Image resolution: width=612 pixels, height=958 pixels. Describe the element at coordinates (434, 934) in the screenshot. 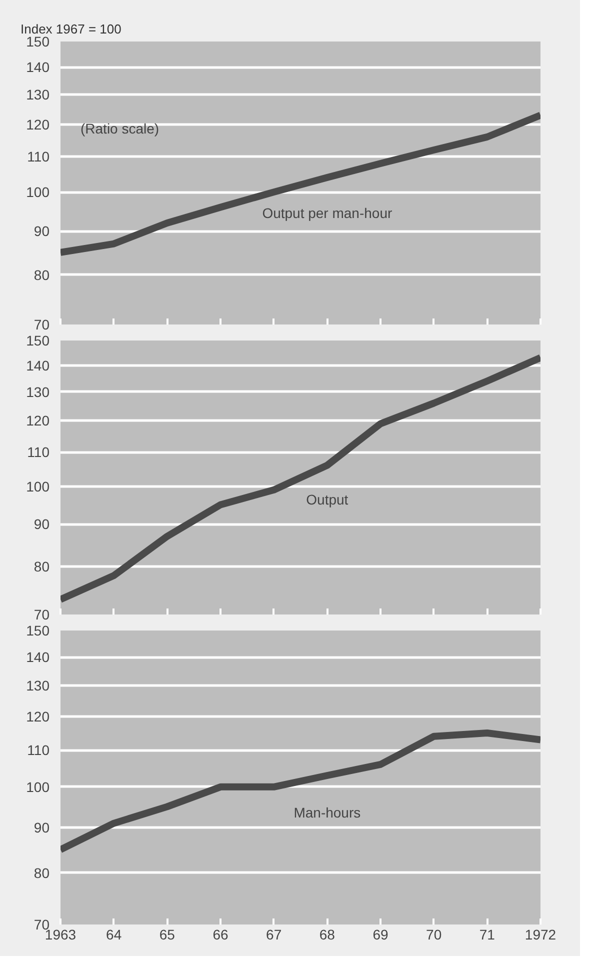

I see `x-tick-label: 70` at that location.